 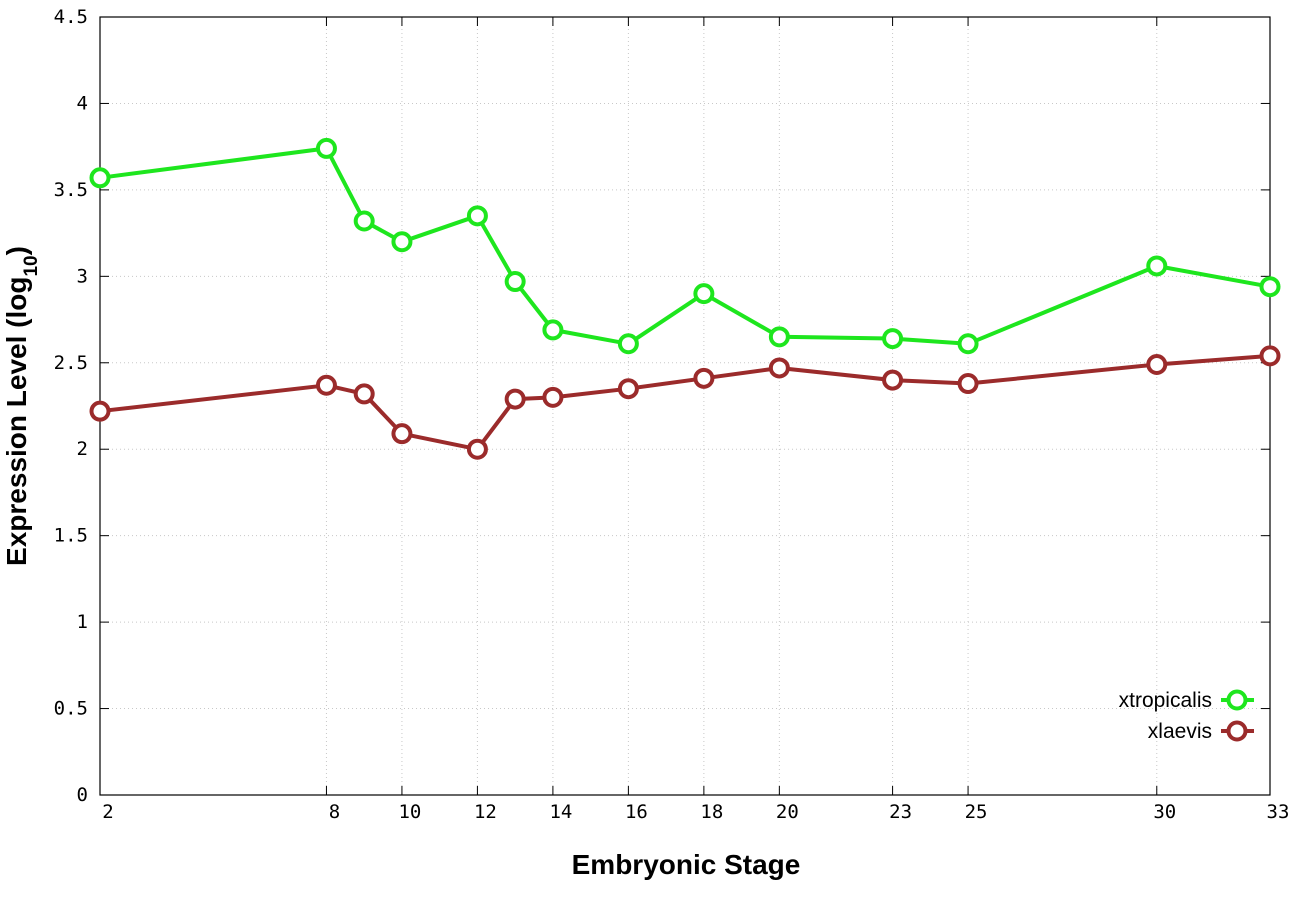 What do you see at coordinates (1237, 731) in the screenshot?
I see `legend-swatch-marker-xlaevis` at bounding box center [1237, 731].